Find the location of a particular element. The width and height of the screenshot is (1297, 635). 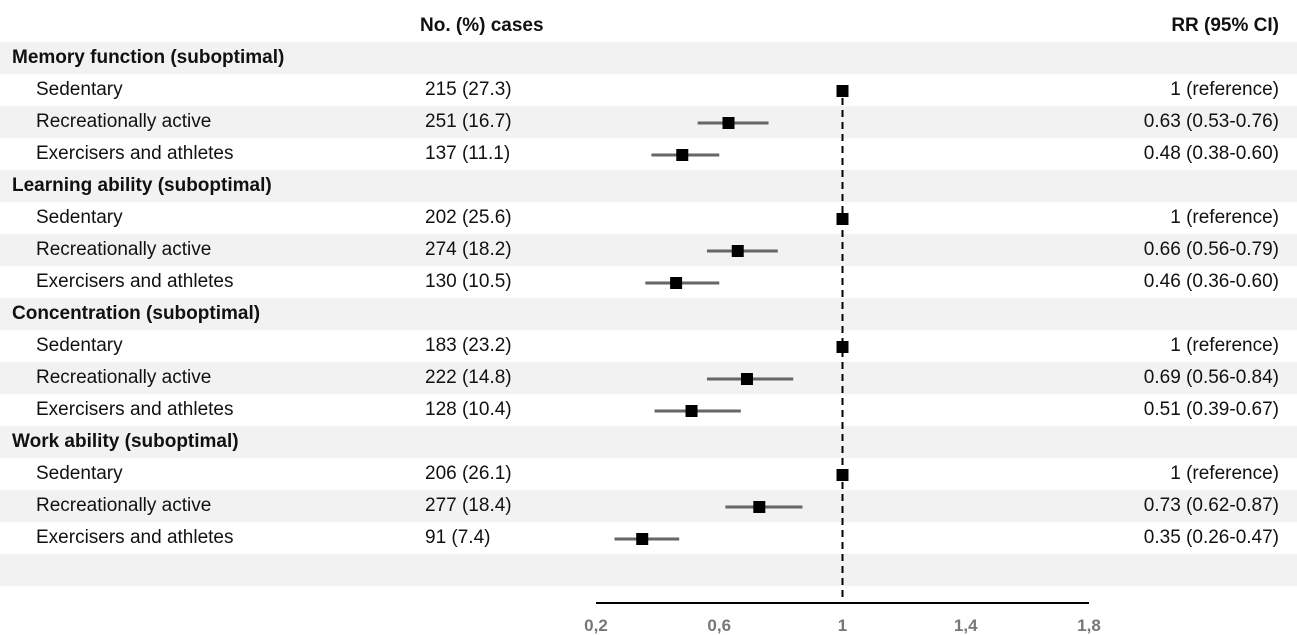

row-cases: 128 (10.4) is located at coordinates (468, 409).